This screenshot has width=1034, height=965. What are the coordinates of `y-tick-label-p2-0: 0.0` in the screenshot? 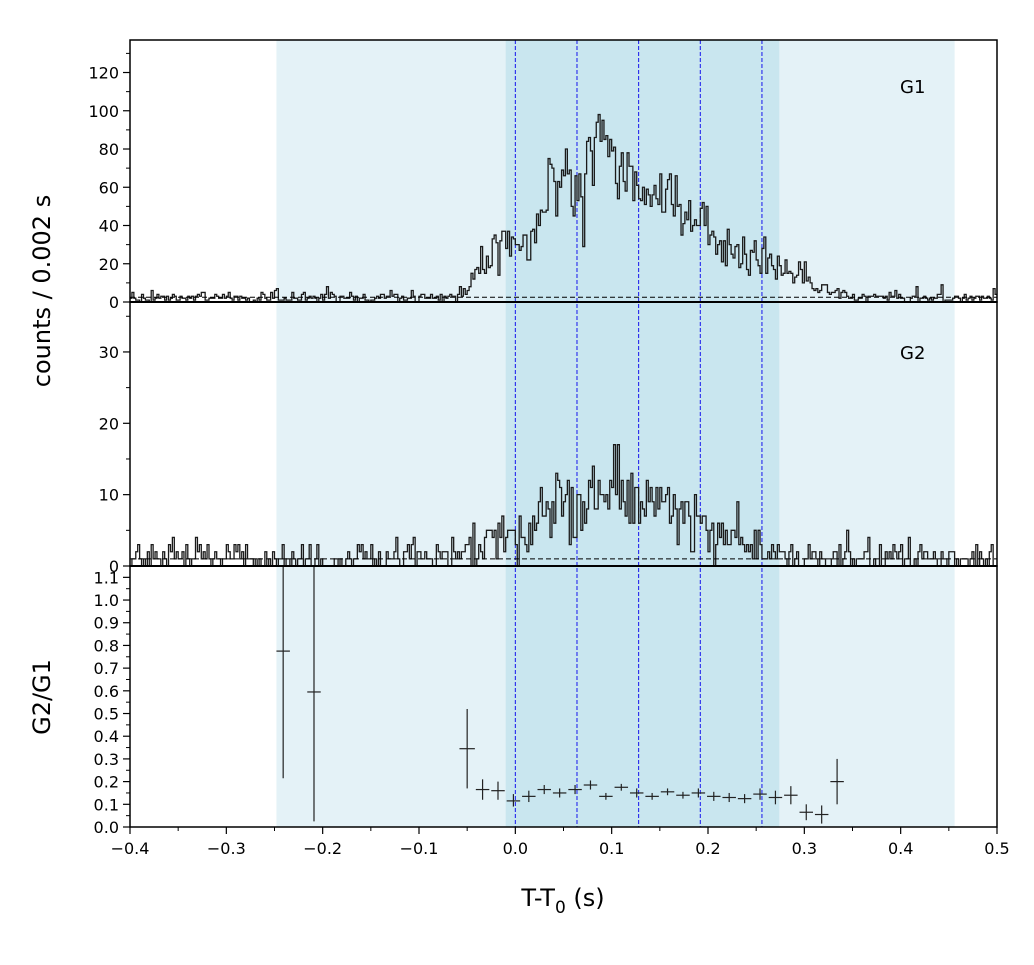 It's located at (106, 827).